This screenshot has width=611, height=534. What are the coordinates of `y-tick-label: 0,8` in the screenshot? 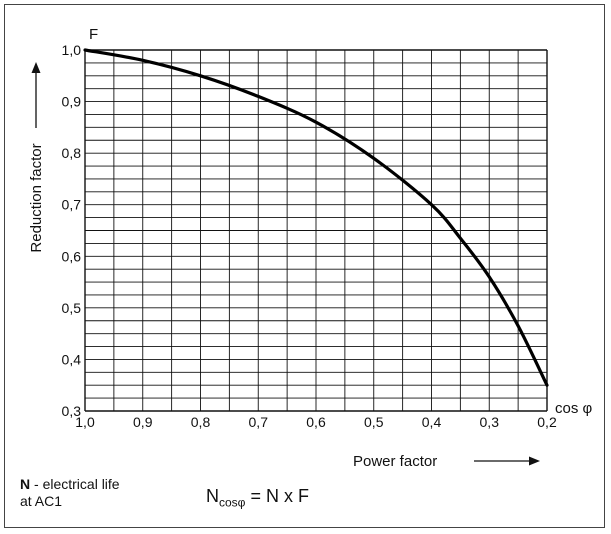 It's located at (72, 153).